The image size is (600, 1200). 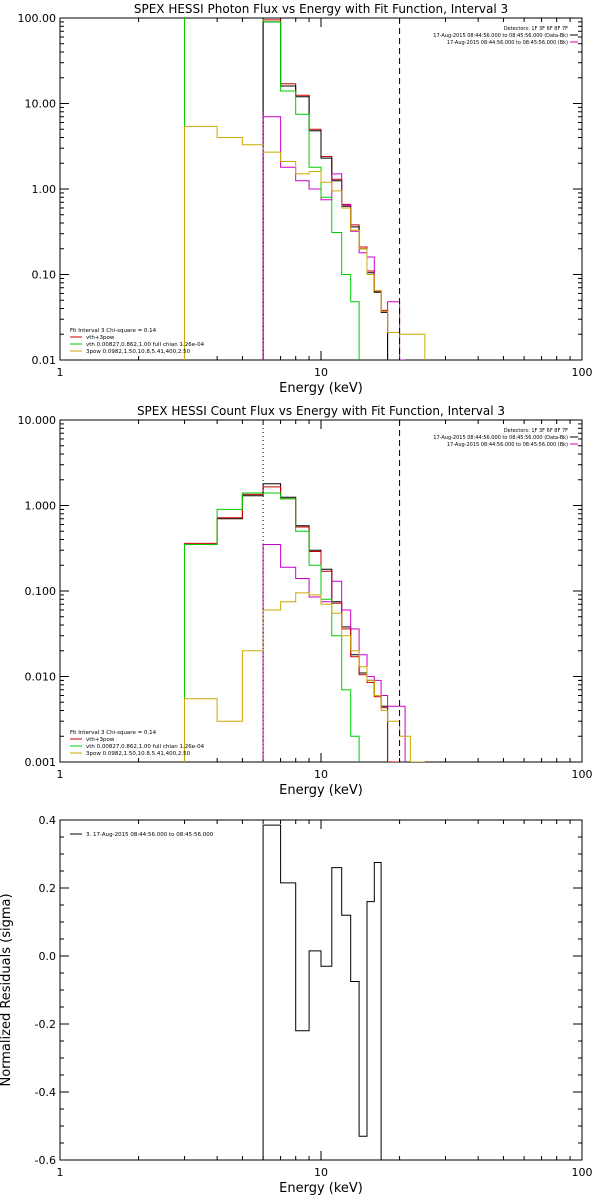 What do you see at coordinates (45, 1160) in the screenshot?
I see `y-tick-label: -0.6` at bounding box center [45, 1160].